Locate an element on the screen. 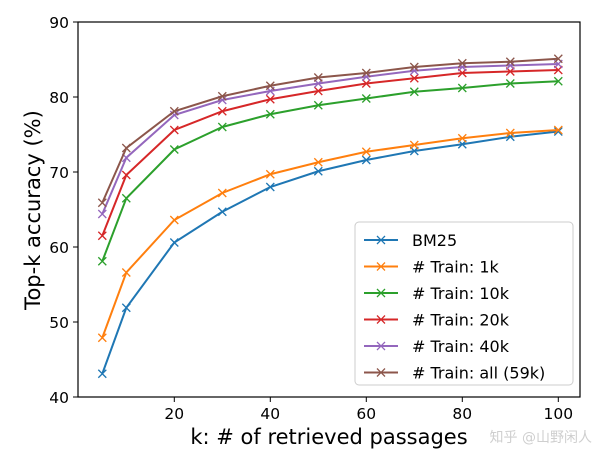 The image size is (600, 455). x-tick-label: 20 is located at coordinates (174, 414).